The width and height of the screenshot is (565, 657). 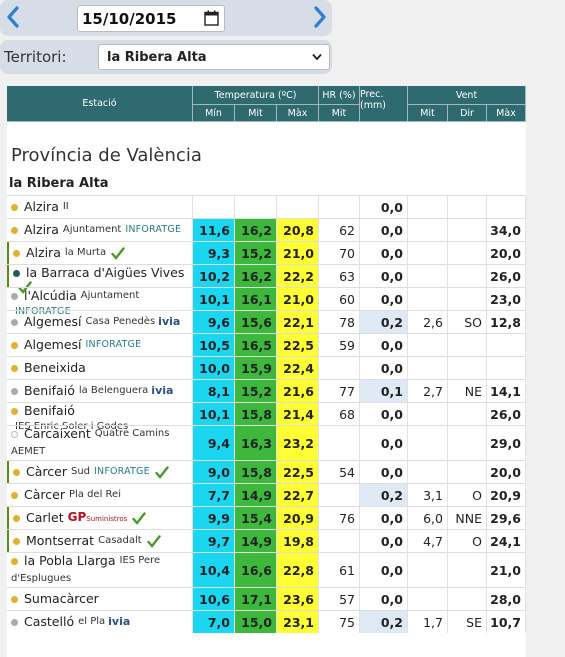 What do you see at coordinates (45, 517) in the screenshot?
I see `station-name: Carlet` at bounding box center [45, 517].